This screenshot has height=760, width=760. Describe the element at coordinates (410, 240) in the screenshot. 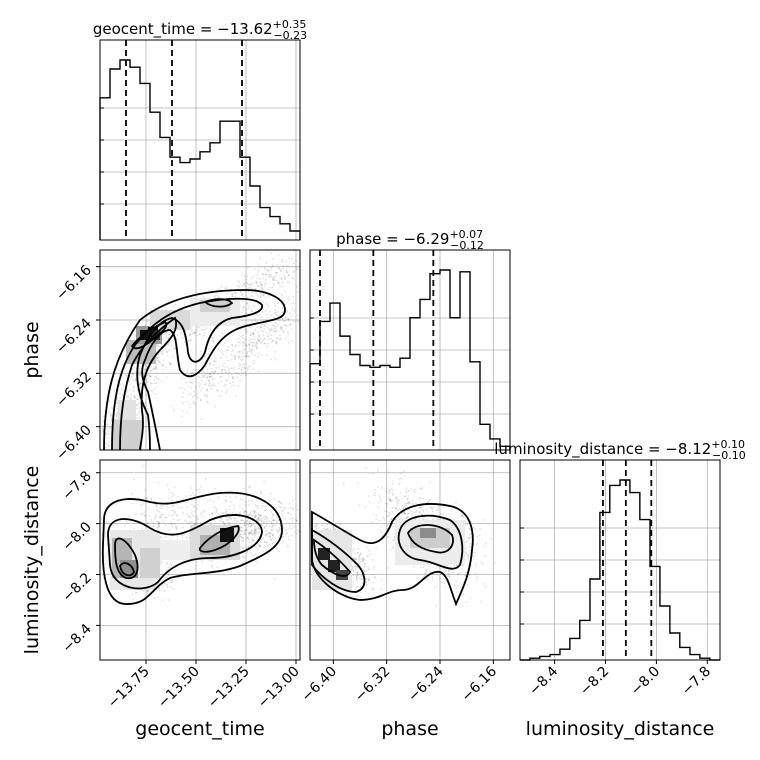

I see `title-phase: phase = −6.29+0.07 −0.12` at that location.